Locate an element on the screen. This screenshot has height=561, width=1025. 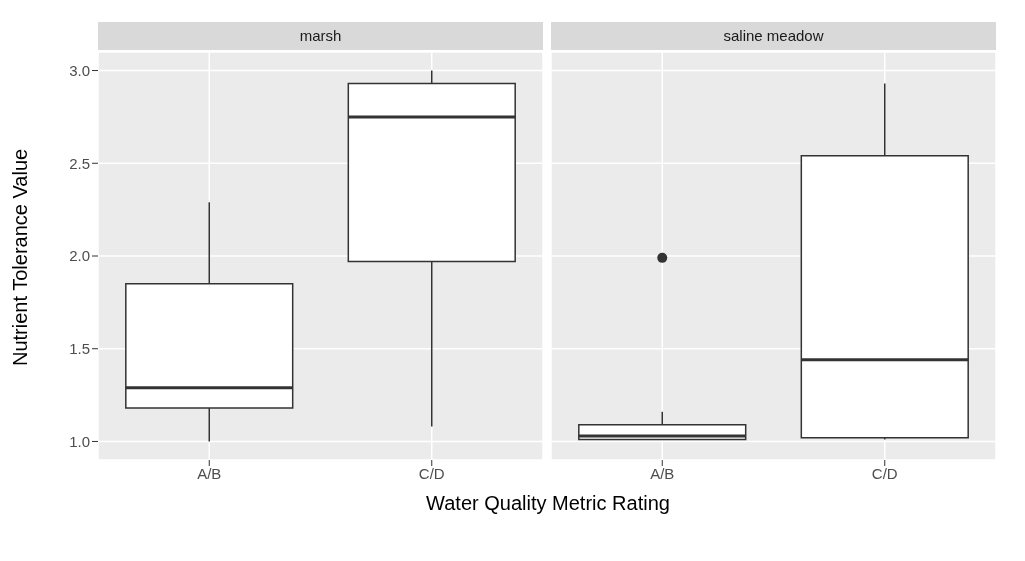
y-tick-label: 1.5 is located at coordinates (79, 349).